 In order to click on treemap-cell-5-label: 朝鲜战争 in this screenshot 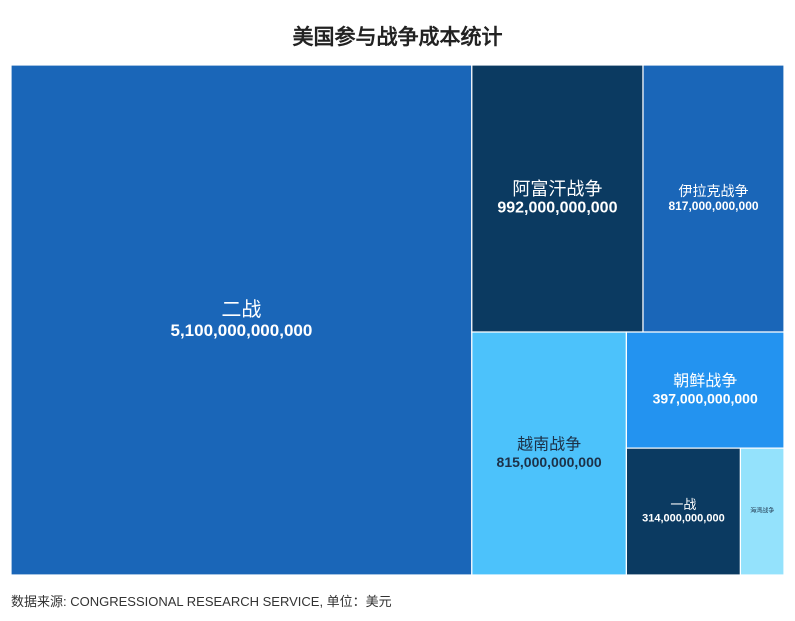, I will do `click(705, 381)`.